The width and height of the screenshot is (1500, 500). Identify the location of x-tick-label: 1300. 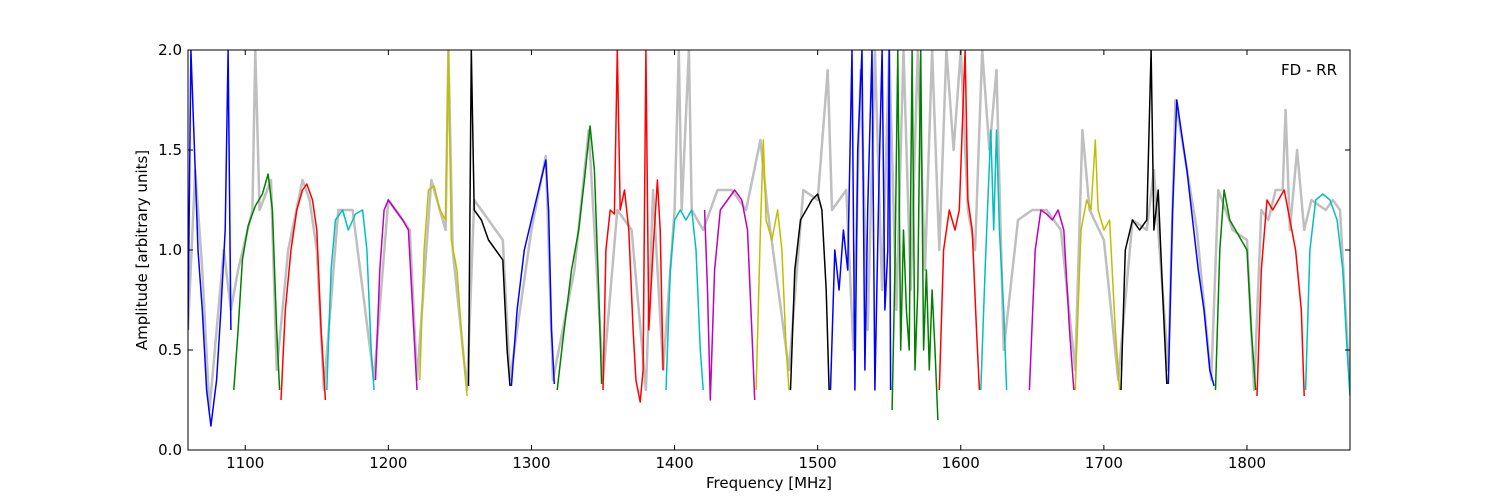
(531, 463).